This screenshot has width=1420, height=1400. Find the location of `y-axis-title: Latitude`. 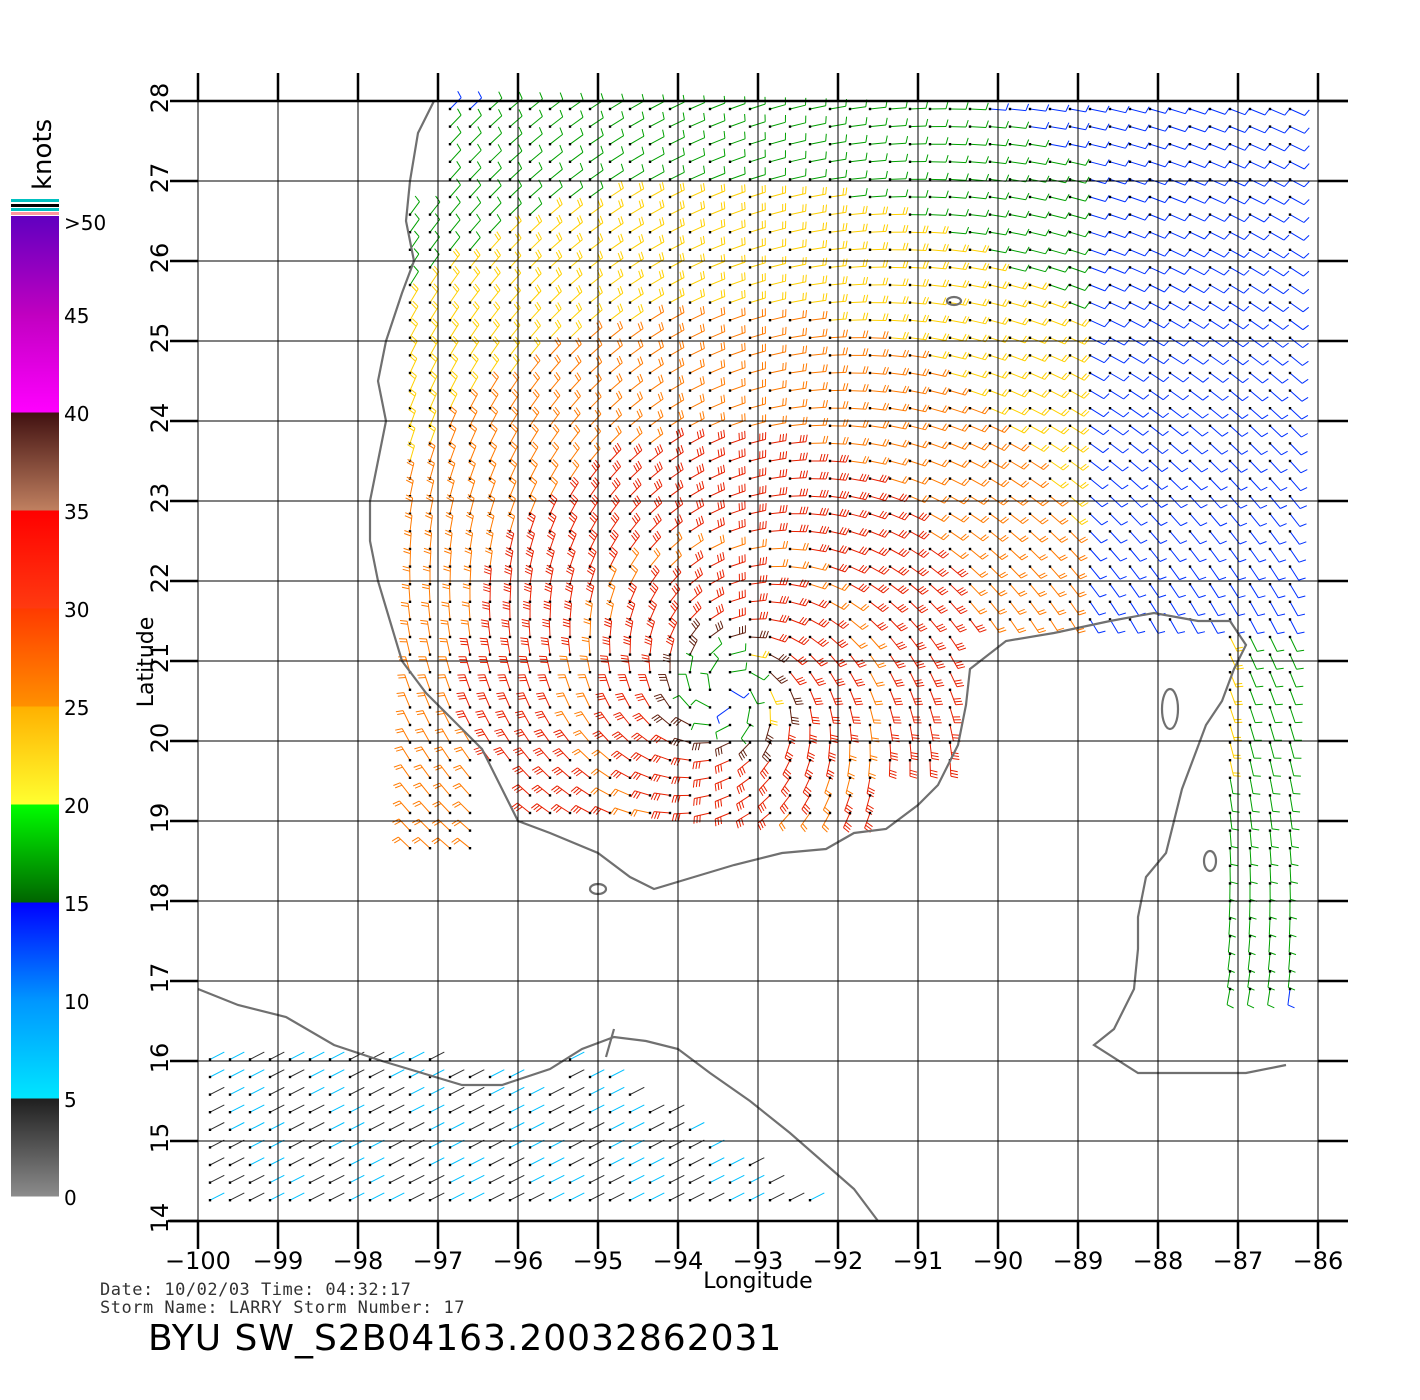

y-axis-title: Latitude is located at coordinates (146, 662).